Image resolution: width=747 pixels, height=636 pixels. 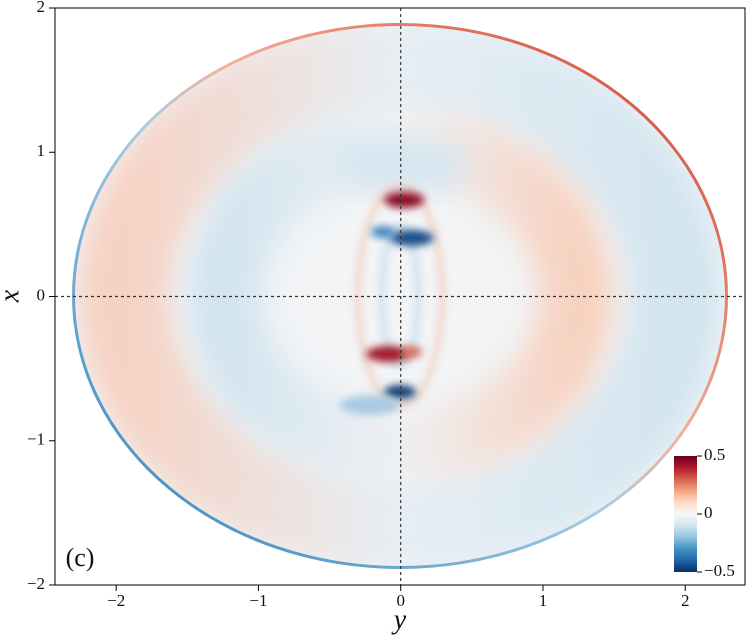 What do you see at coordinates (116, 600) in the screenshot?
I see `x-tick-label: −2` at bounding box center [116, 600].